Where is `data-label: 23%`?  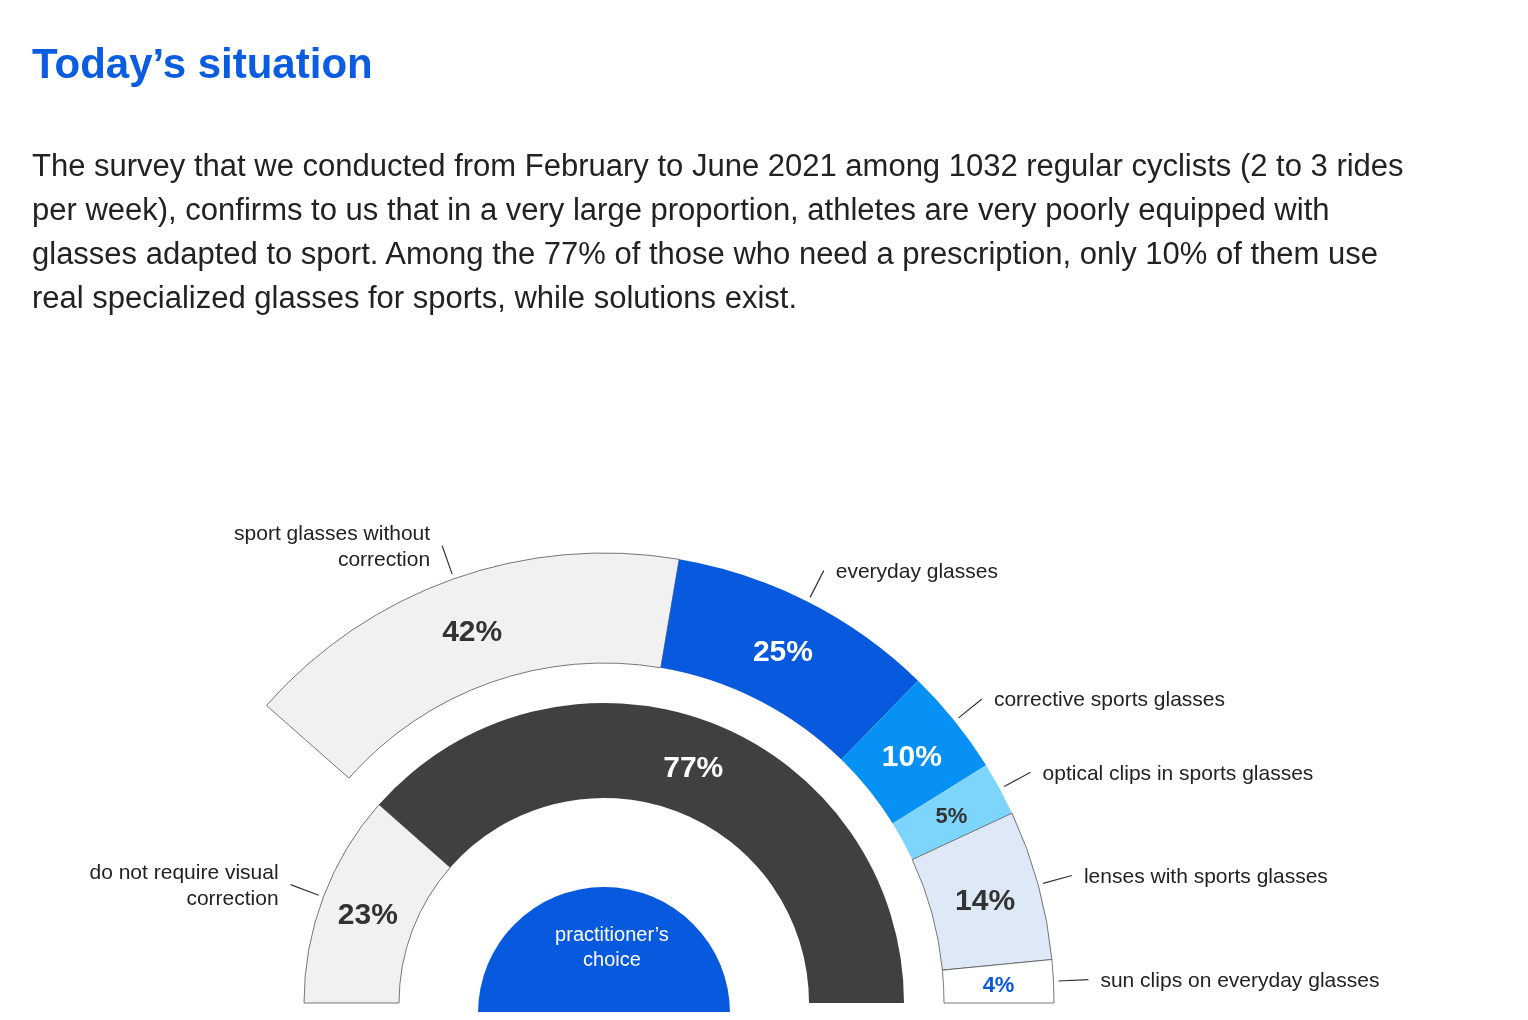 data-label: 23% is located at coordinates (367, 914).